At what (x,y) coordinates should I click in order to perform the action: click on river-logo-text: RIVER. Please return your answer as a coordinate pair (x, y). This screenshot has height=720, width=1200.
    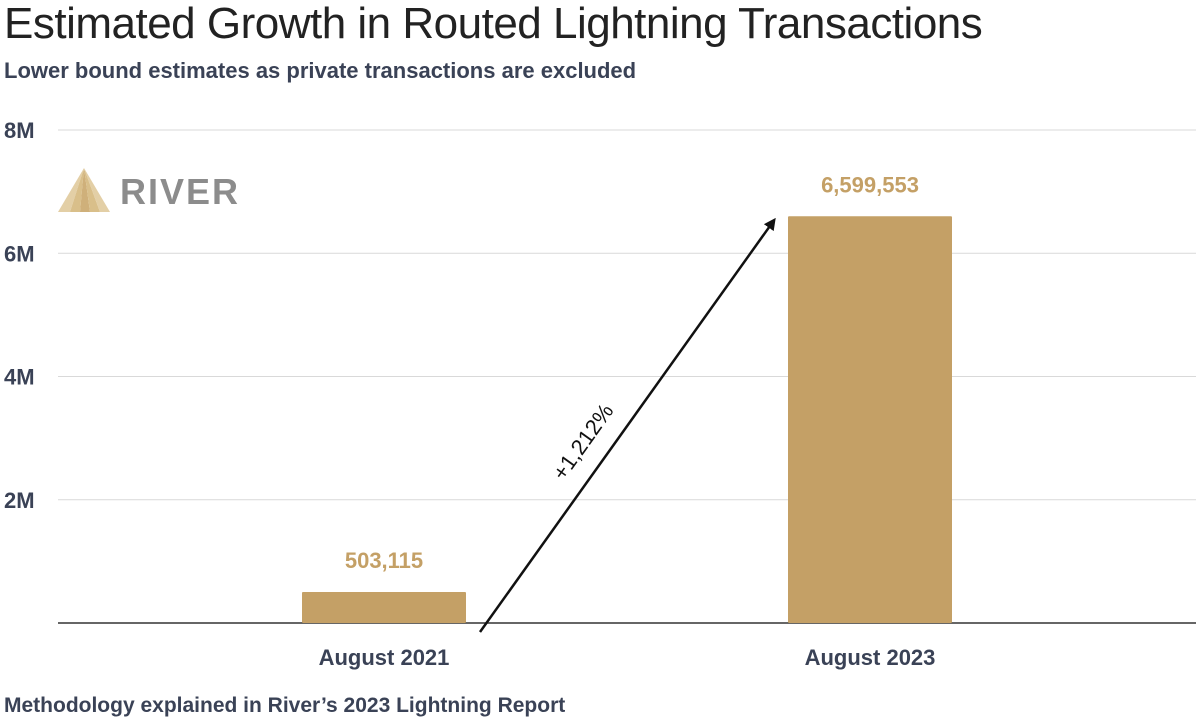
    Looking at the image, I should click on (180, 191).